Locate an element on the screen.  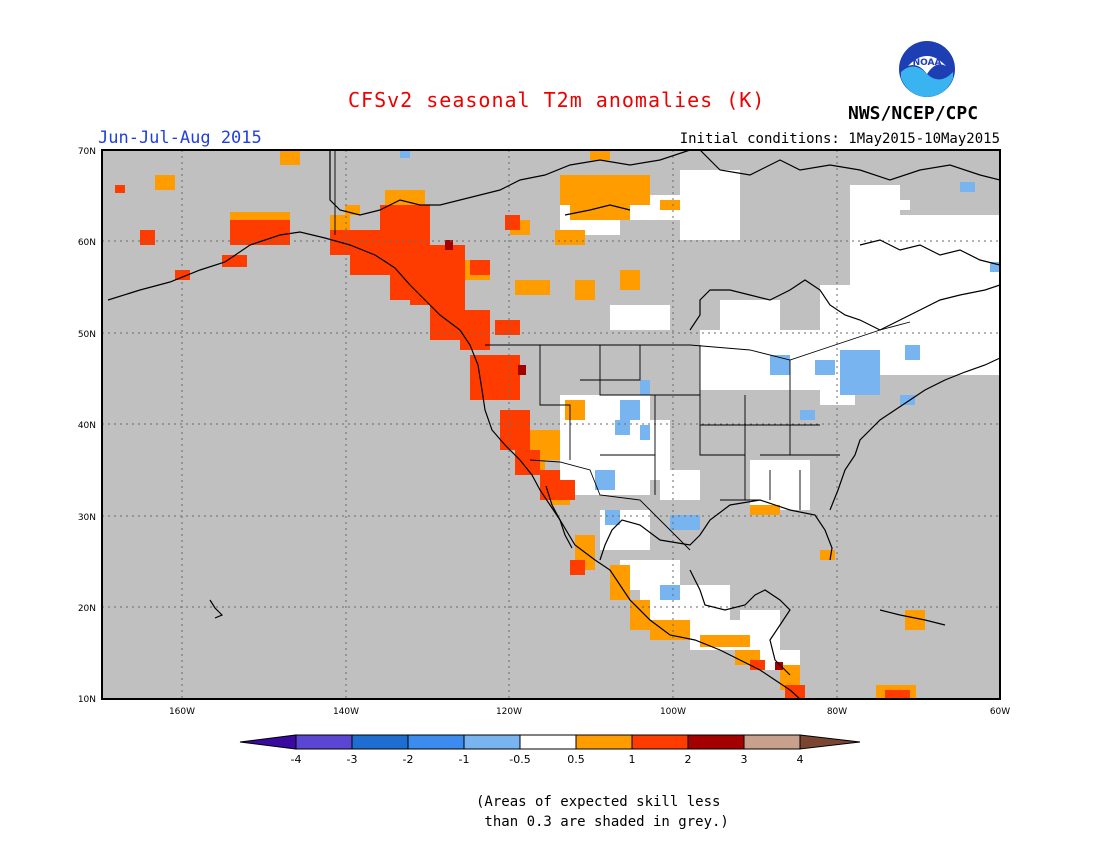
colorbar-label: 2 is located at coordinates (688, 759).